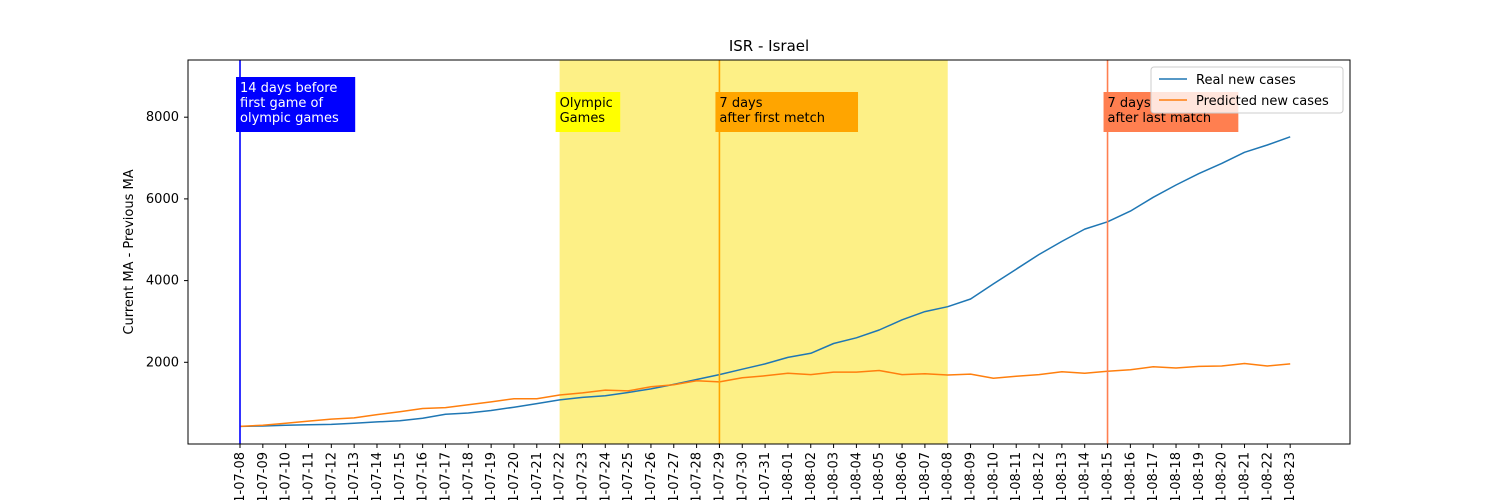 The width and height of the screenshot is (1500, 504). What do you see at coordinates (605, 476) in the screenshot?
I see `x-tick-label: 2021-07-24` at bounding box center [605, 476].